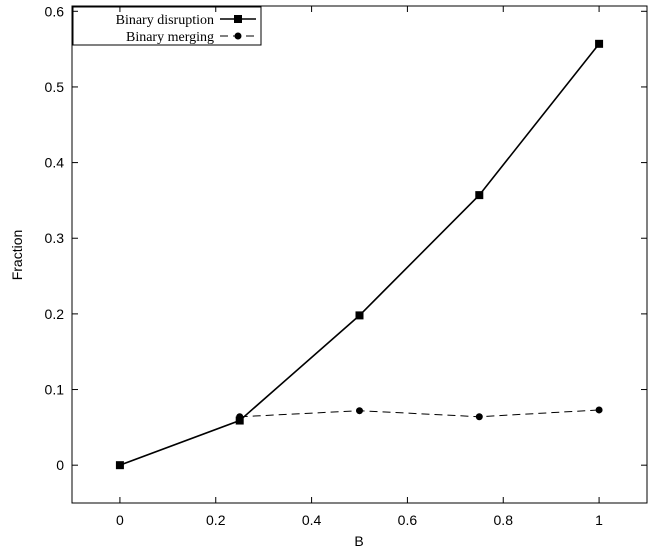 This screenshot has width=649, height=552. I want to click on y-tick-label: 0.1, so click(55, 390).